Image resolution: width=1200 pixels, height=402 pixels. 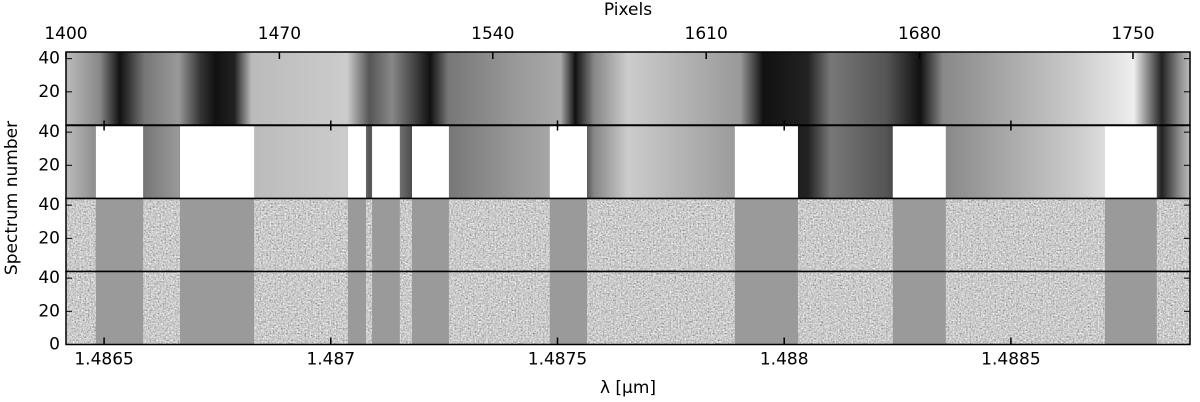 What do you see at coordinates (628, 10) in the screenshot?
I see `x2-label: Pixels` at bounding box center [628, 10].